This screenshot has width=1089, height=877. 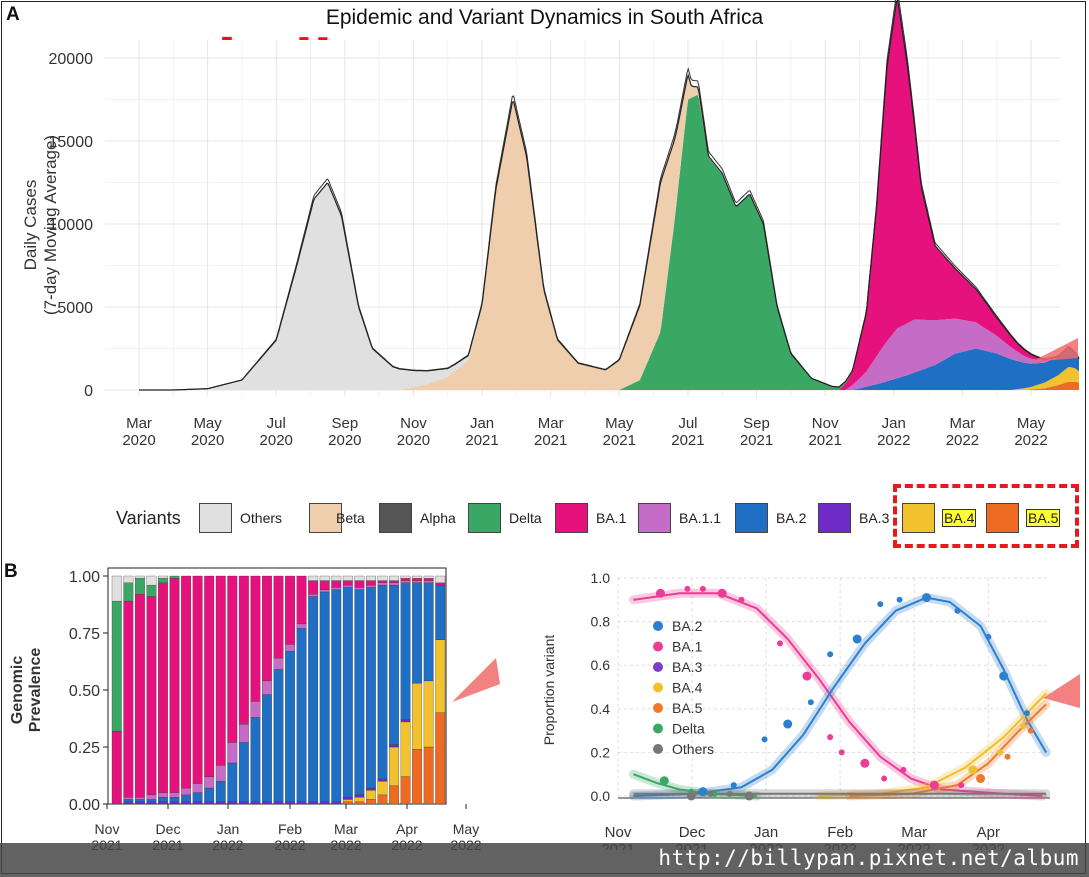 I want to click on y-tick-label-a: 10000, so click(x=71, y=225).